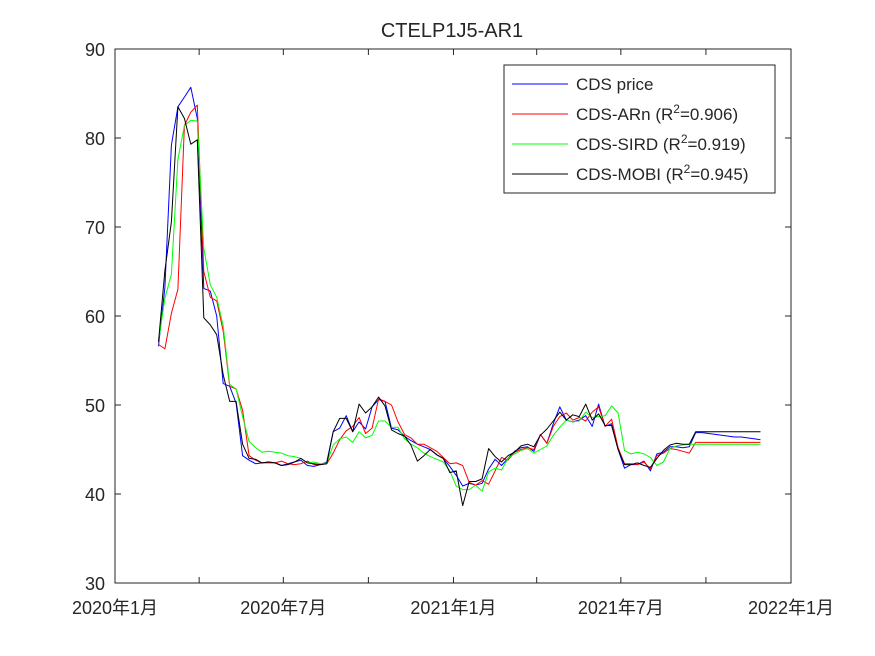  Describe the element at coordinates (95, 50) in the screenshot. I see `y-tick-label: 90` at that location.